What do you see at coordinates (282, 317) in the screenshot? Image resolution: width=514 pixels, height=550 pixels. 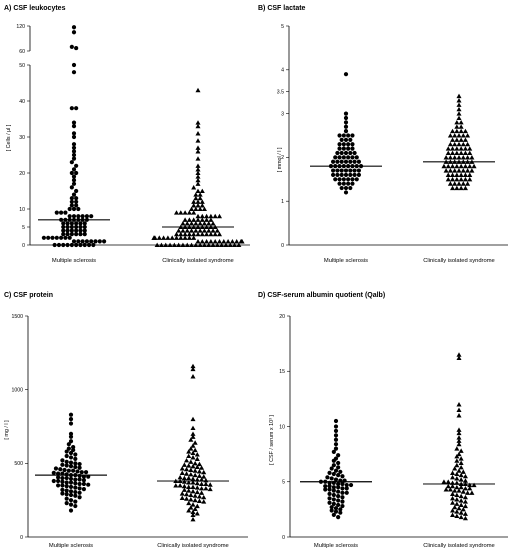 I see `panel-d-y-tick-label: 20` at bounding box center [282, 317].